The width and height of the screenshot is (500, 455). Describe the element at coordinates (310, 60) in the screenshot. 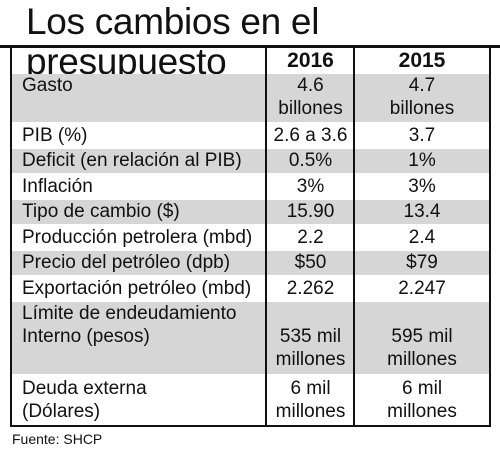

I see `column-header-2016: 2016` at that location.